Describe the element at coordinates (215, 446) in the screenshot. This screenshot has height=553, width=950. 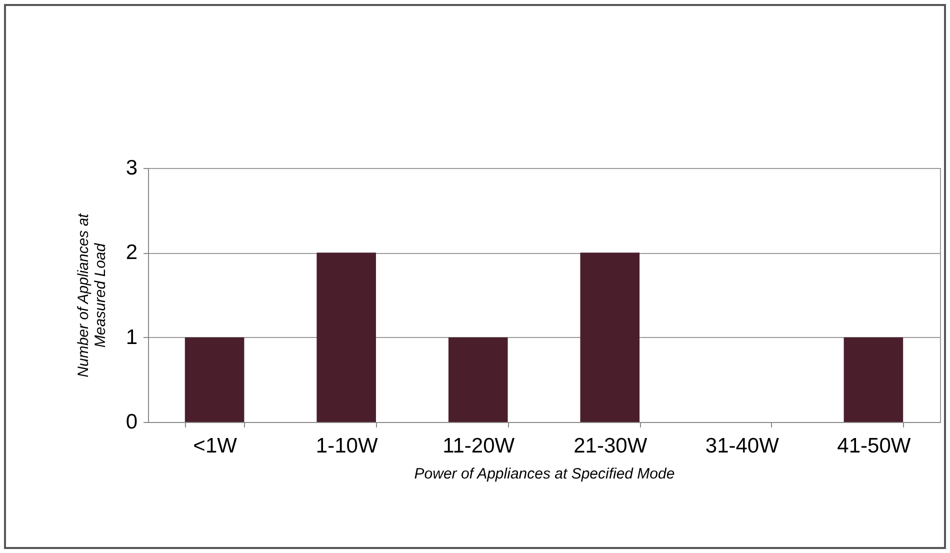
I see `x-tick-label: <1W` at that location.